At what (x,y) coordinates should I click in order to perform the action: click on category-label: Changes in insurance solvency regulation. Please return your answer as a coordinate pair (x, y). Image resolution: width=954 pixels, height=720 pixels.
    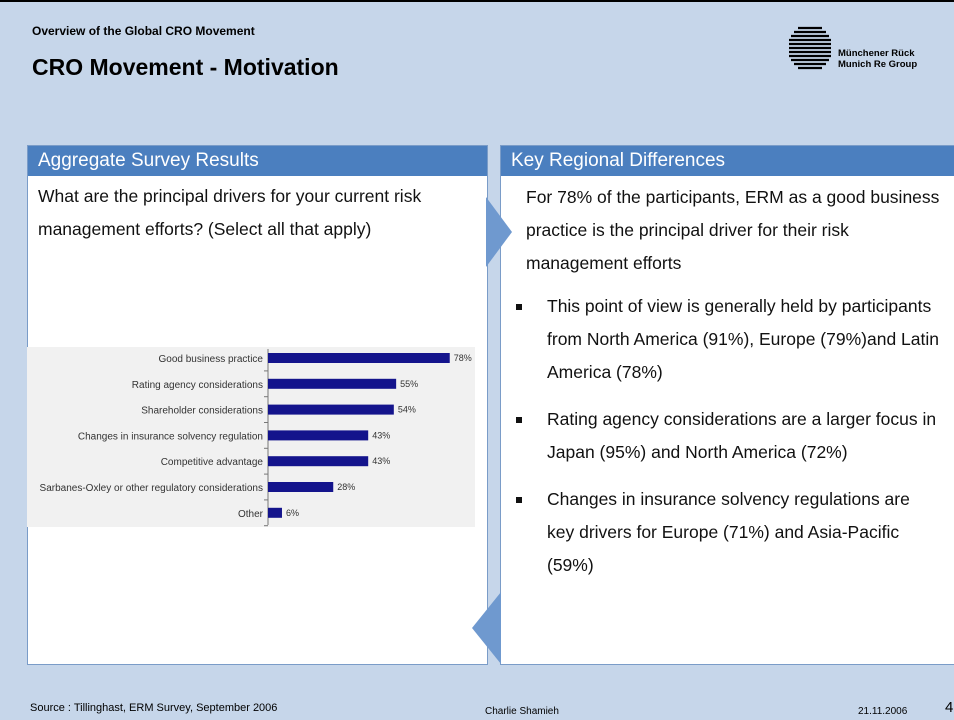
    Looking at the image, I should click on (170, 436).